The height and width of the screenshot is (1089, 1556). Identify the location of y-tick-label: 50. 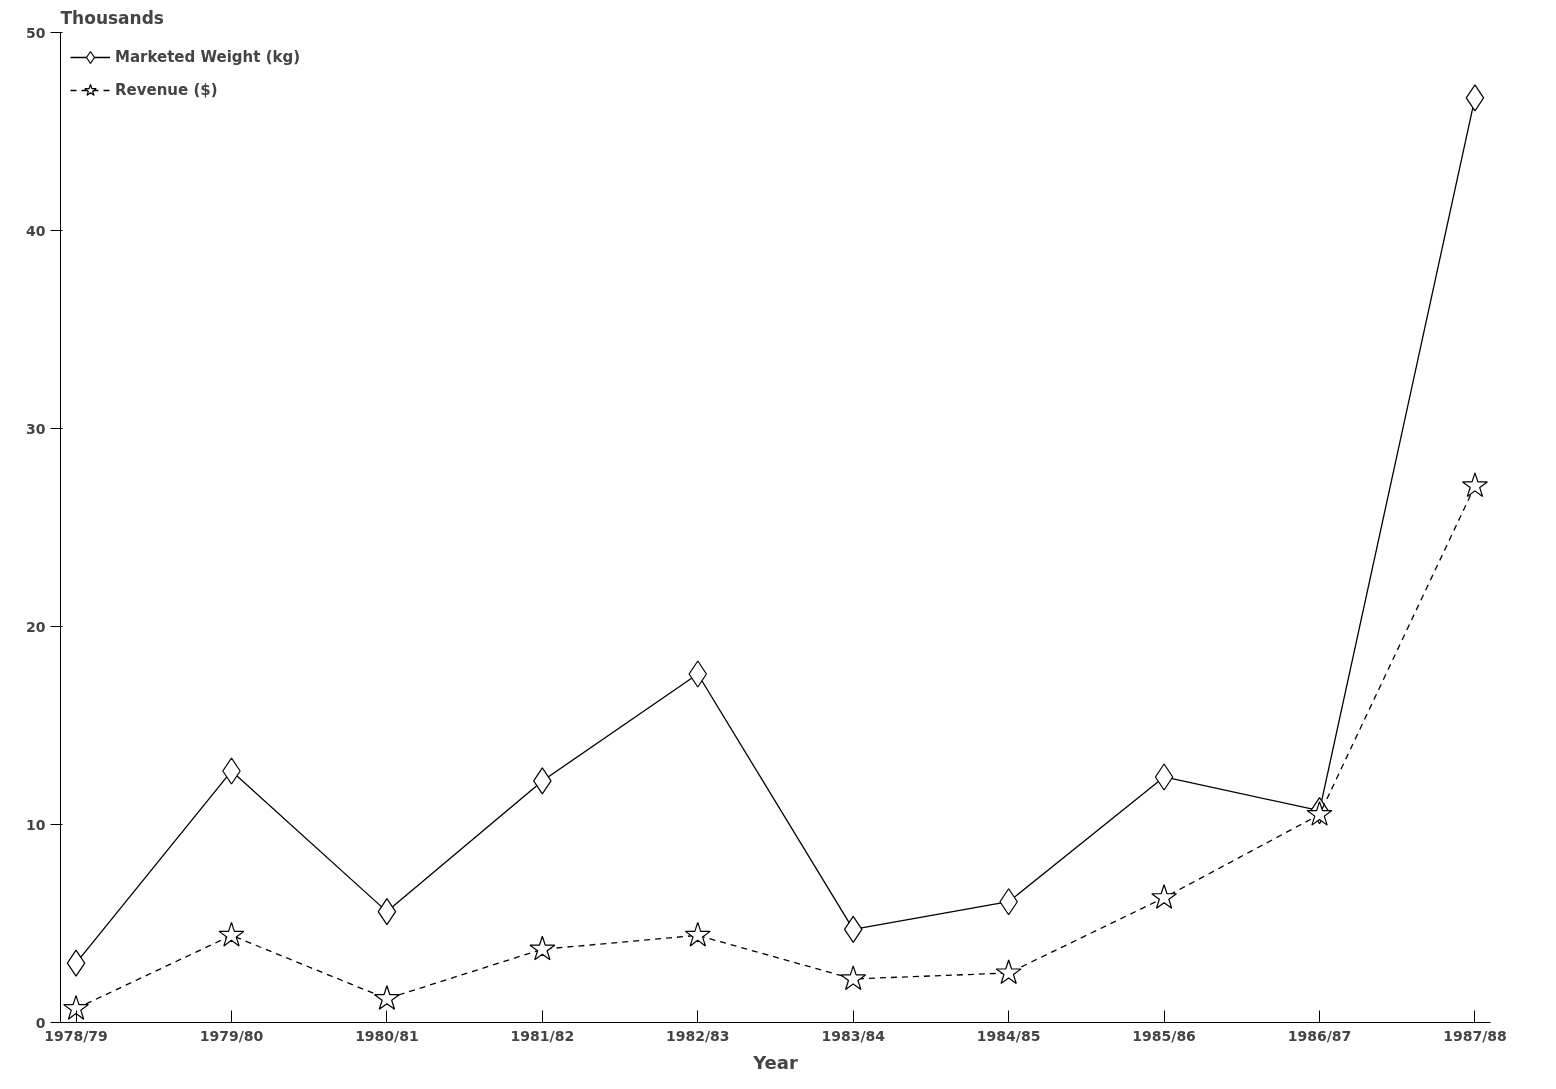
(36, 32).